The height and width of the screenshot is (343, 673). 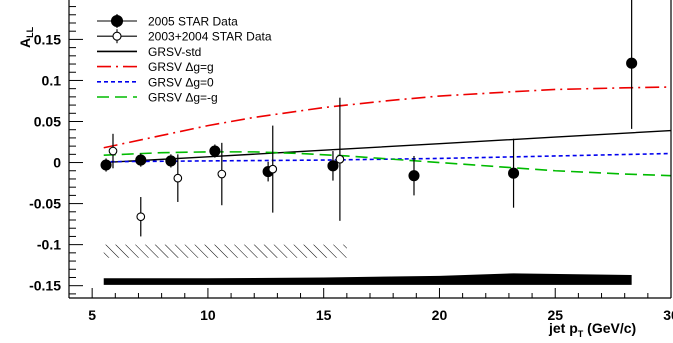 What do you see at coordinates (183, 98) in the screenshot?
I see `legend-label: GRSV Δg=-g` at bounding box center [183, 98].